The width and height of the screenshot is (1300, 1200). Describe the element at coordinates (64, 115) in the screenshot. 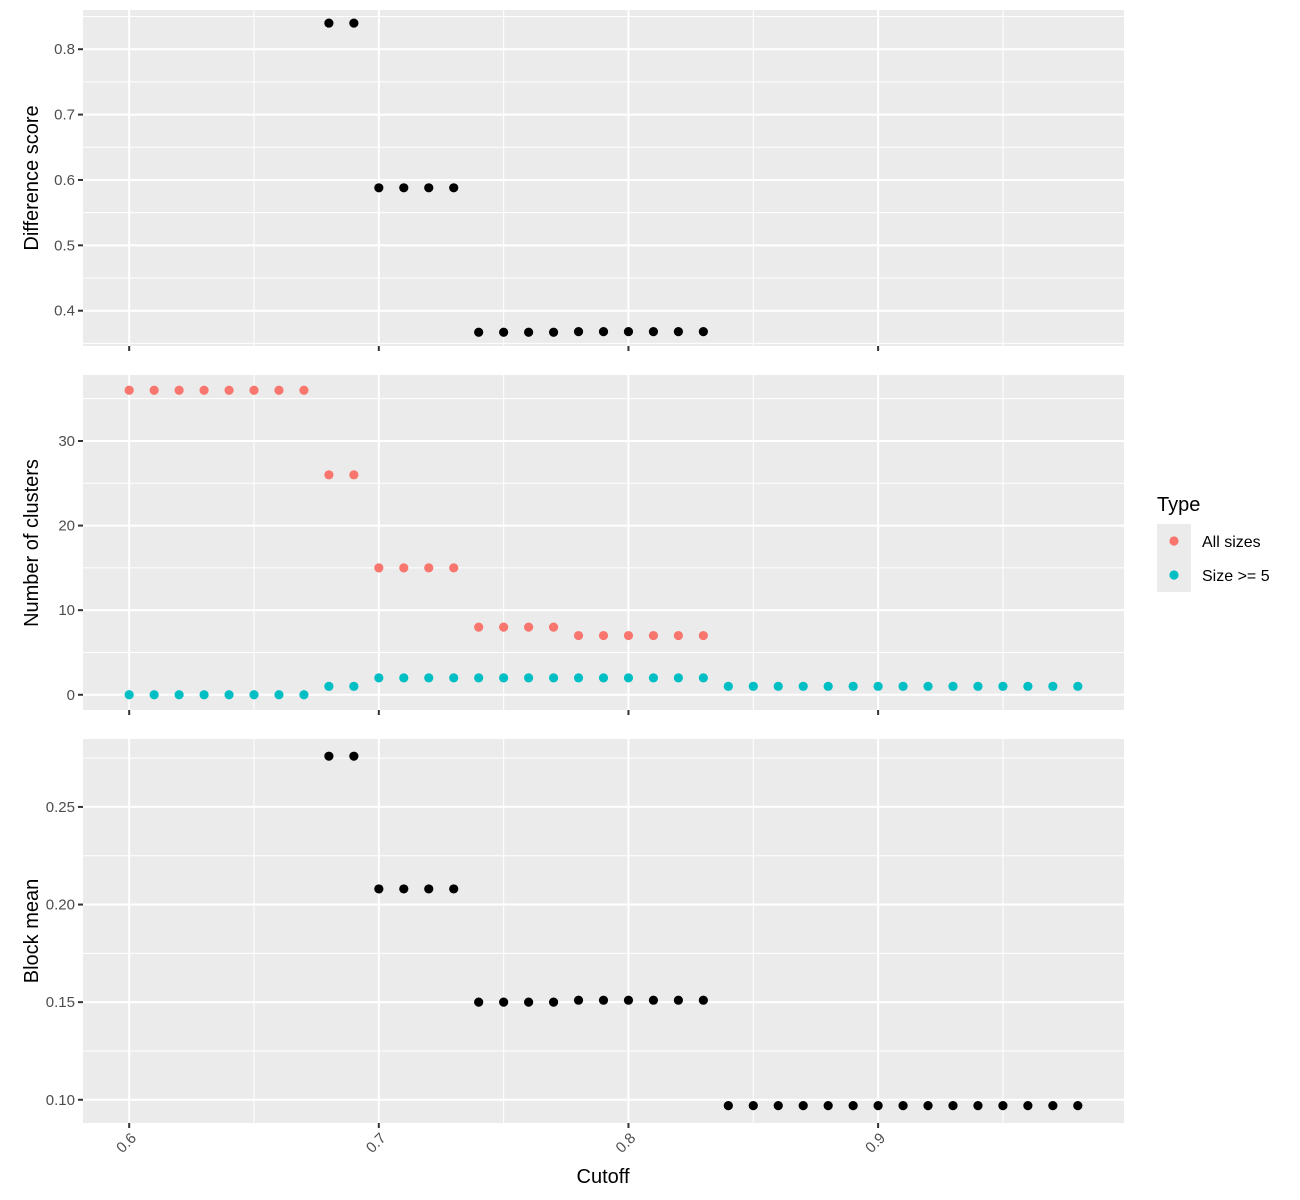

I see `y-tick-label: 0.7` at that location.